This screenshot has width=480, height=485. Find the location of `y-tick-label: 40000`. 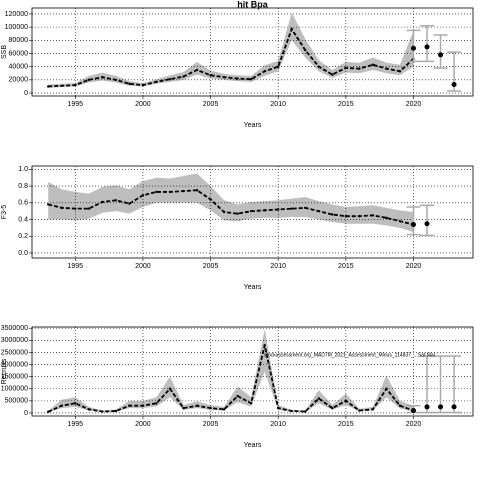

y-tick-label: 40000 is located at coordinates (19, 67).